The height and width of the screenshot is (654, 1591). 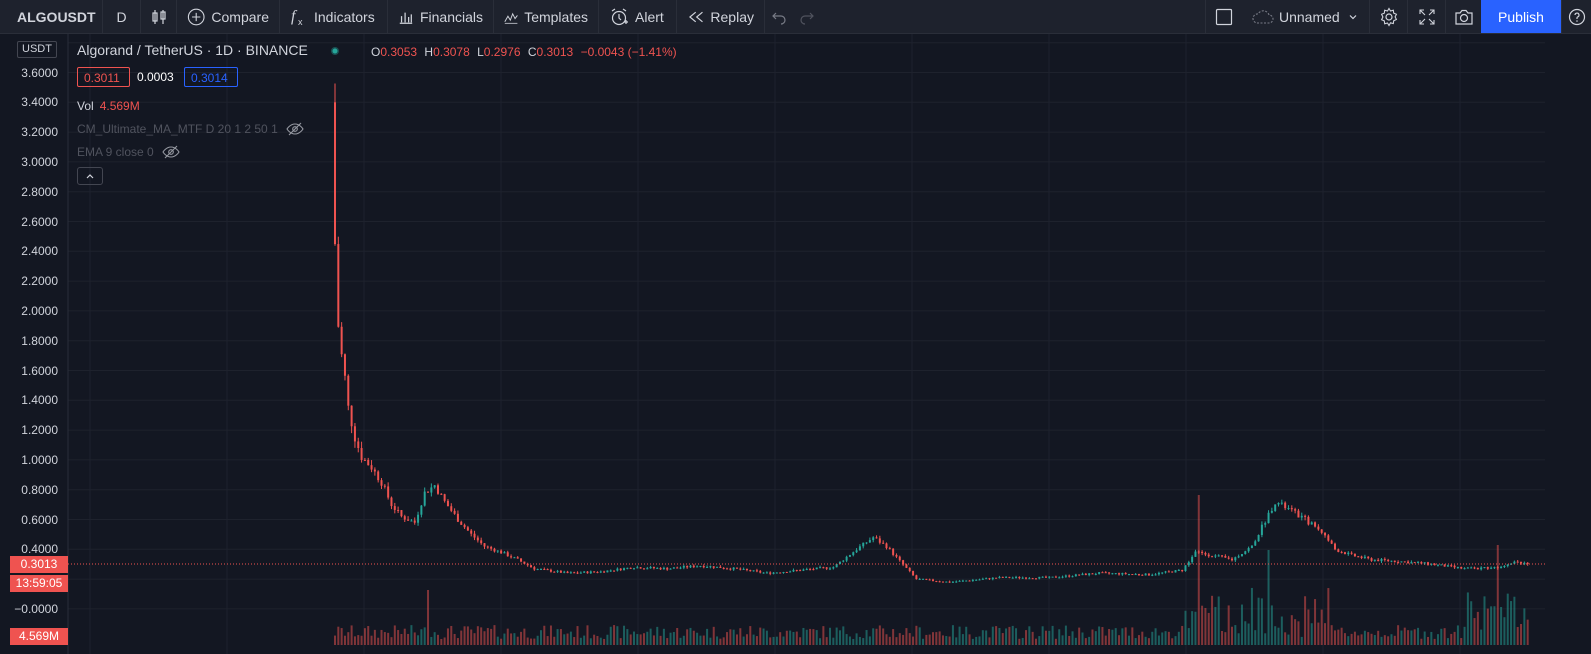 I want to click on currency-badge: USDT, so click(x=37, y=49).